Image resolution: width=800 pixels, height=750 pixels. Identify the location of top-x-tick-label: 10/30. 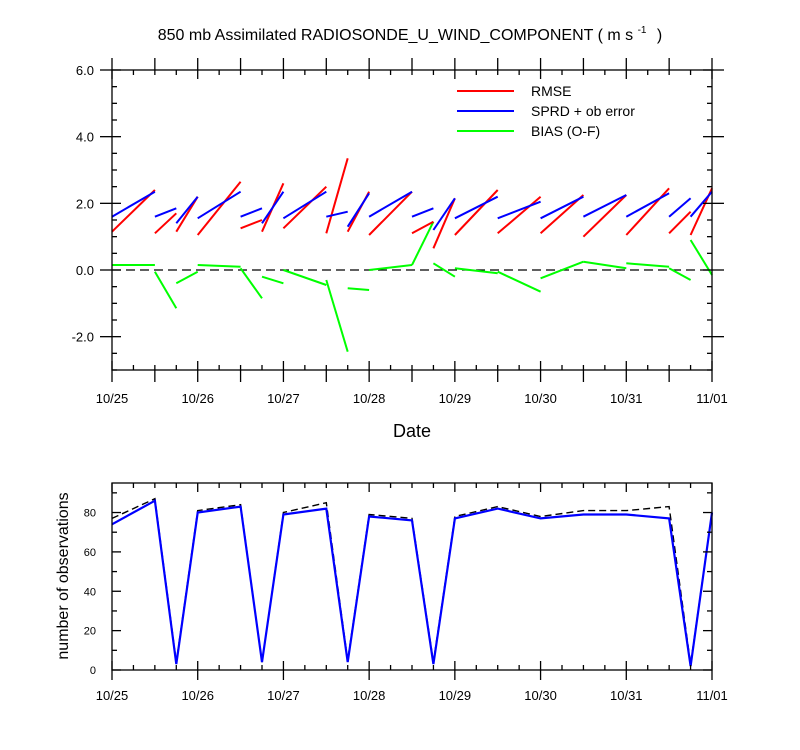
(540, 398).